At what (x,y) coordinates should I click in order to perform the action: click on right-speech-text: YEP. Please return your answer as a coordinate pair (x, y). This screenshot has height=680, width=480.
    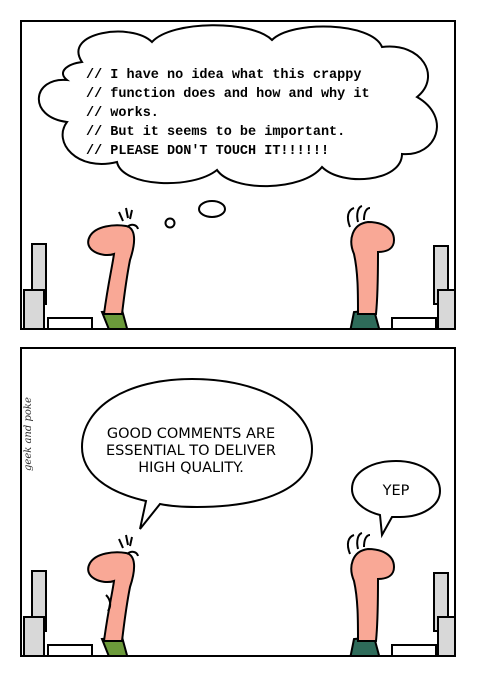
    Looking at the image, I should click on (396, 491).